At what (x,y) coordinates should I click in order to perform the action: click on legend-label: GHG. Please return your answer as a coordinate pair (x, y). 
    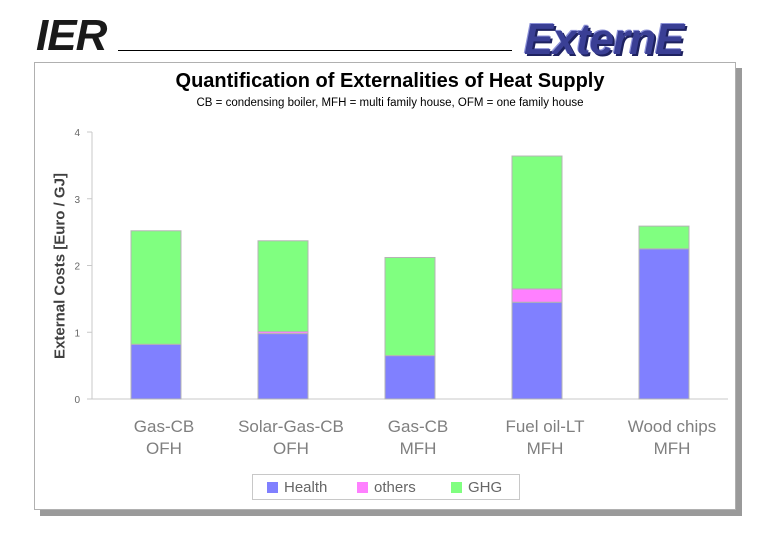
    Looking at the image, I should click on (485, 487).